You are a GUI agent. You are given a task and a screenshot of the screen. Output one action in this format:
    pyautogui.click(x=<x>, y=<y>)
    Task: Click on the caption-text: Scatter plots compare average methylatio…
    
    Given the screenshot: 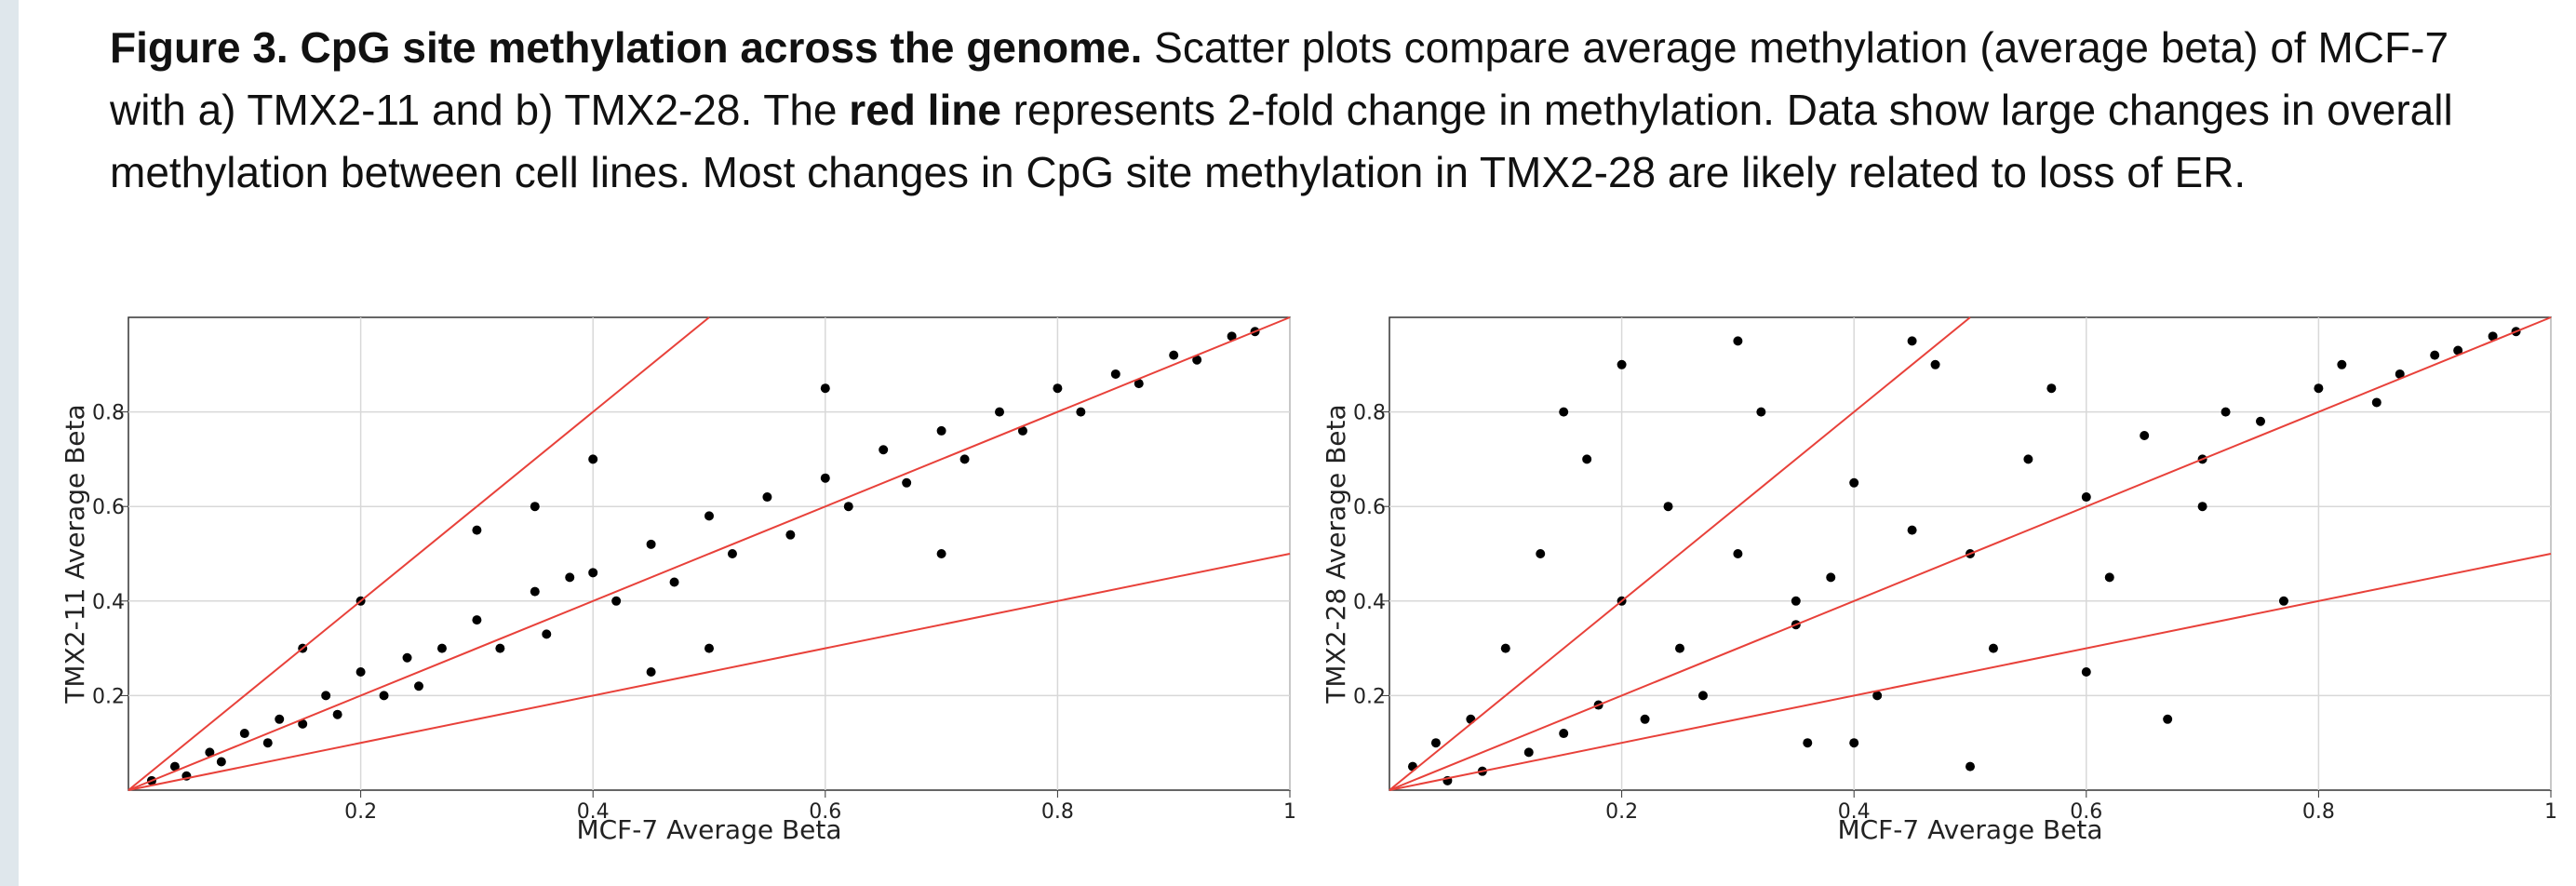 What is the action you would take?
    pyautogui.click(x=1279, y=78)
    